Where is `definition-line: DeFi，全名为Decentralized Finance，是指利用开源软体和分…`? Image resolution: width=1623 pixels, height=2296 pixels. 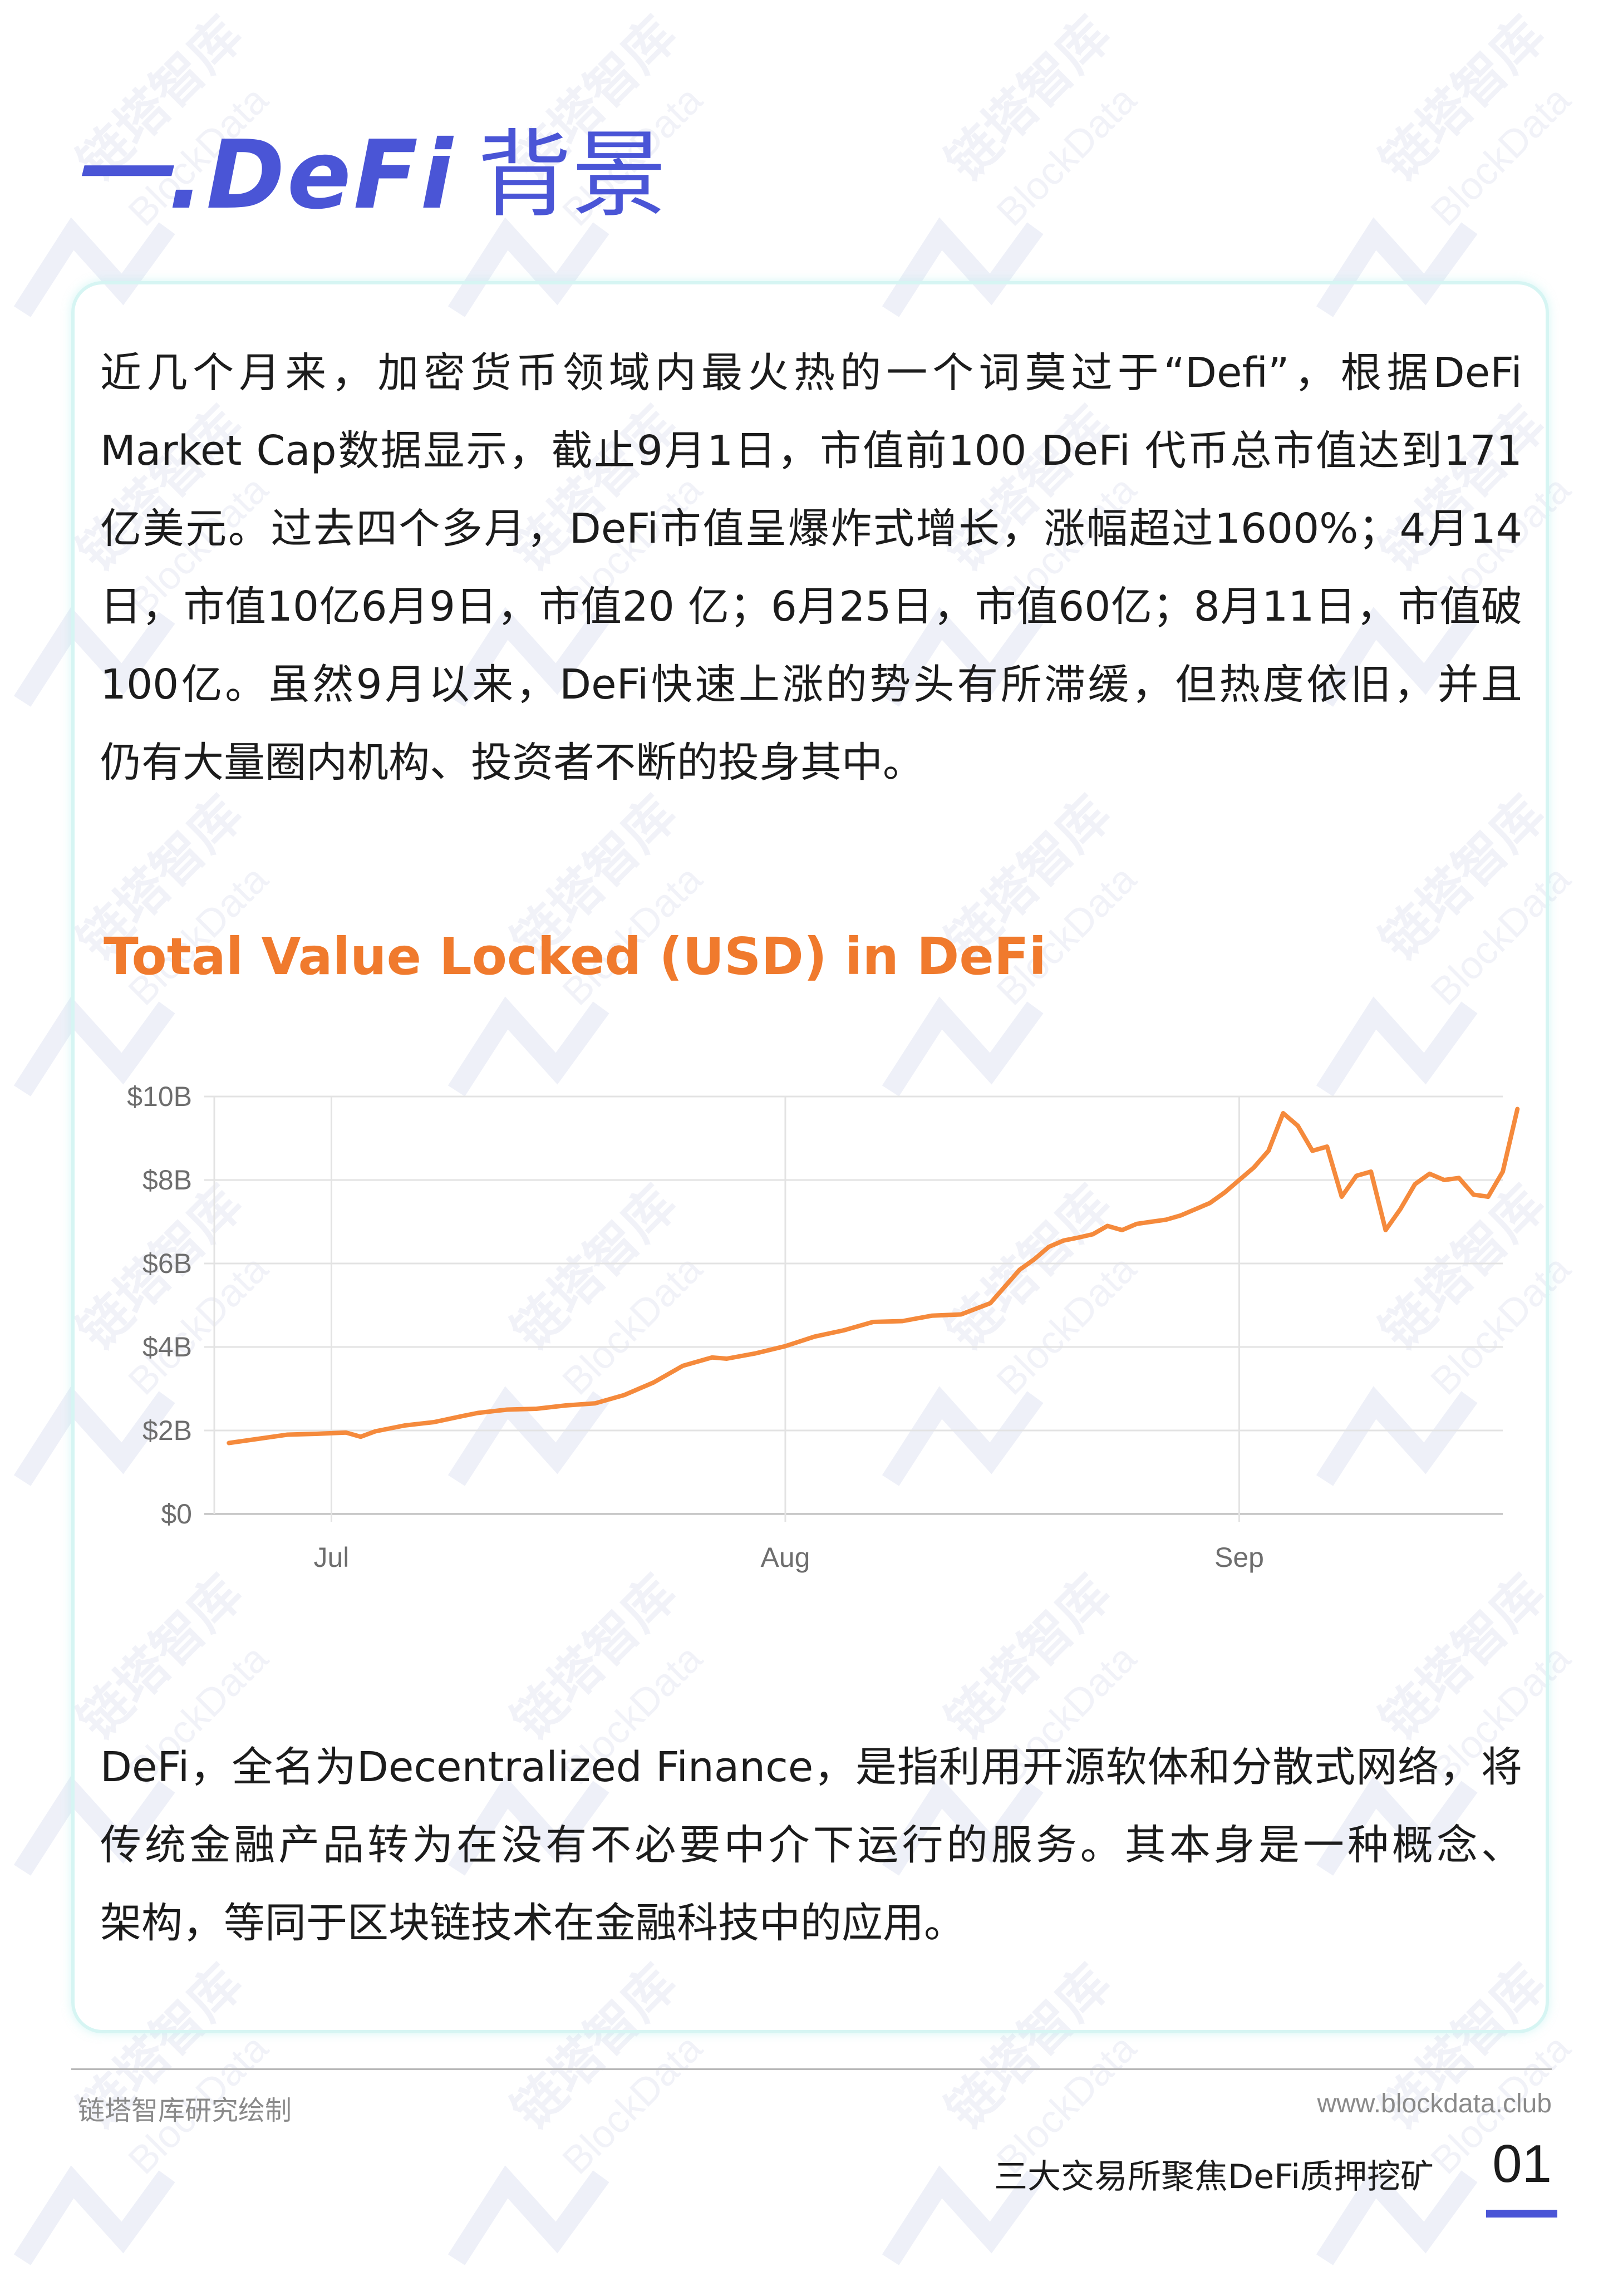 definition-line: DeFi，全名为Decentralized Finance，是指利用开源软体和分… is located at coordinates (811, 1767).